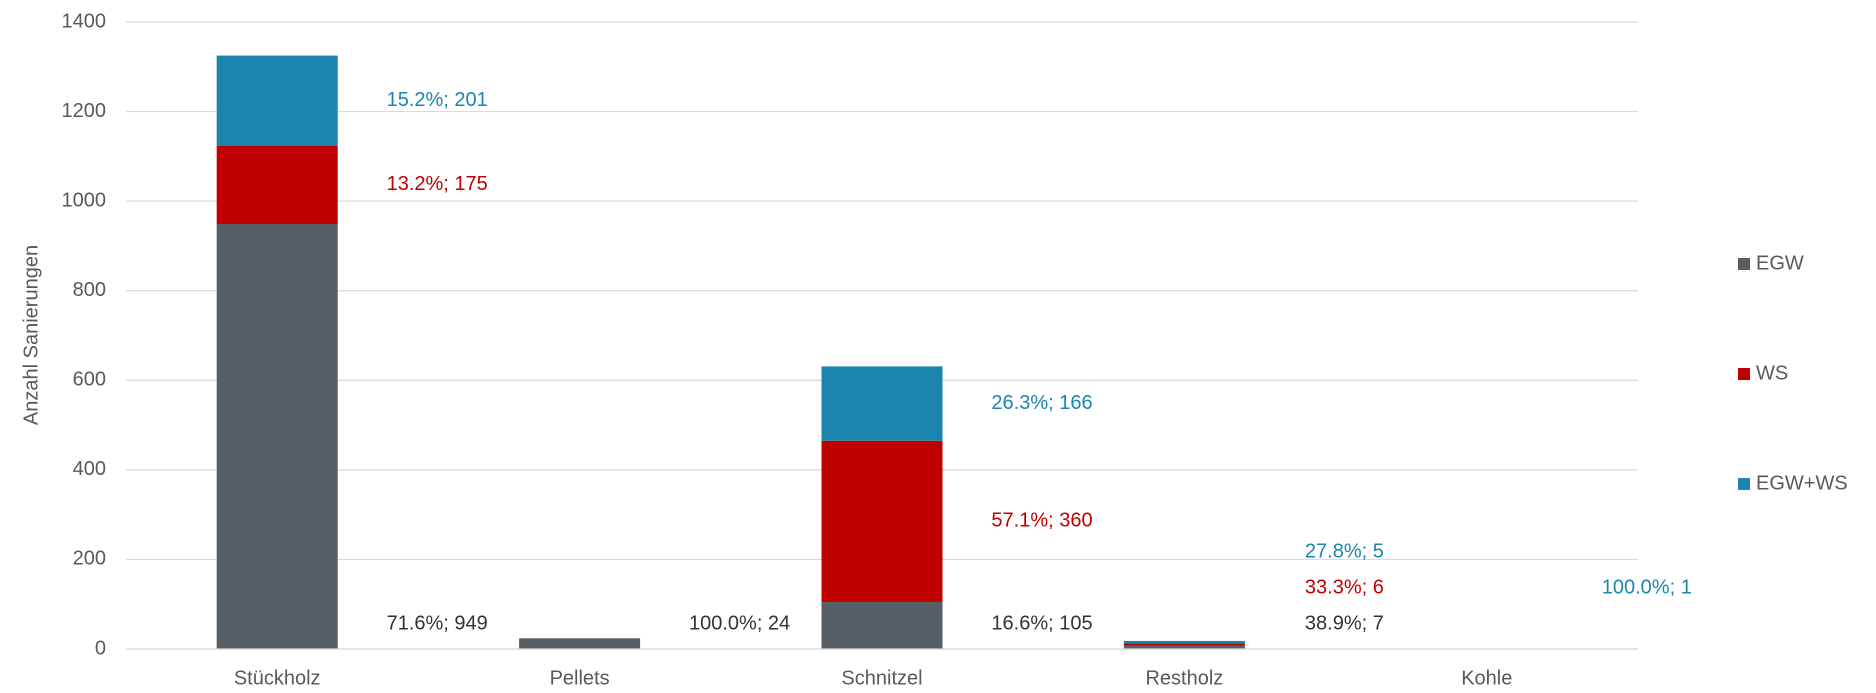 Image resolution: width=1876 pixels, height=693 pixels. Describe the element at coordinates (437, 184) in the screenshot. I see `data-label: 13.2%; 175` at that location.